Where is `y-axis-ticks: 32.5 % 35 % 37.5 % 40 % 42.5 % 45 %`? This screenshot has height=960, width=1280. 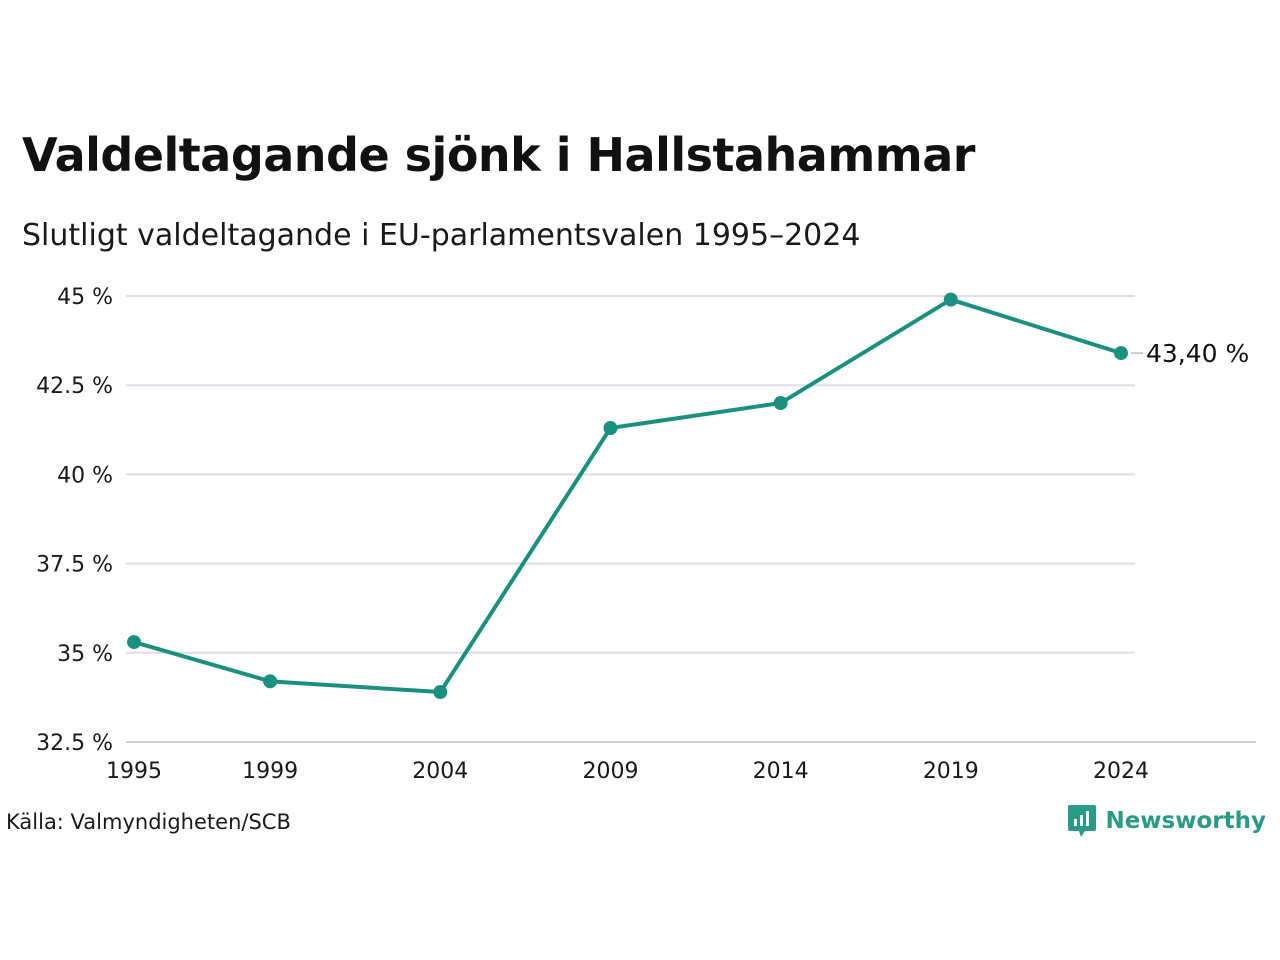
y-axis-ticks: 32.5 % 35 % 37.5 % 40 % 42.5 % 45 % is located at coordinates (74, 520).